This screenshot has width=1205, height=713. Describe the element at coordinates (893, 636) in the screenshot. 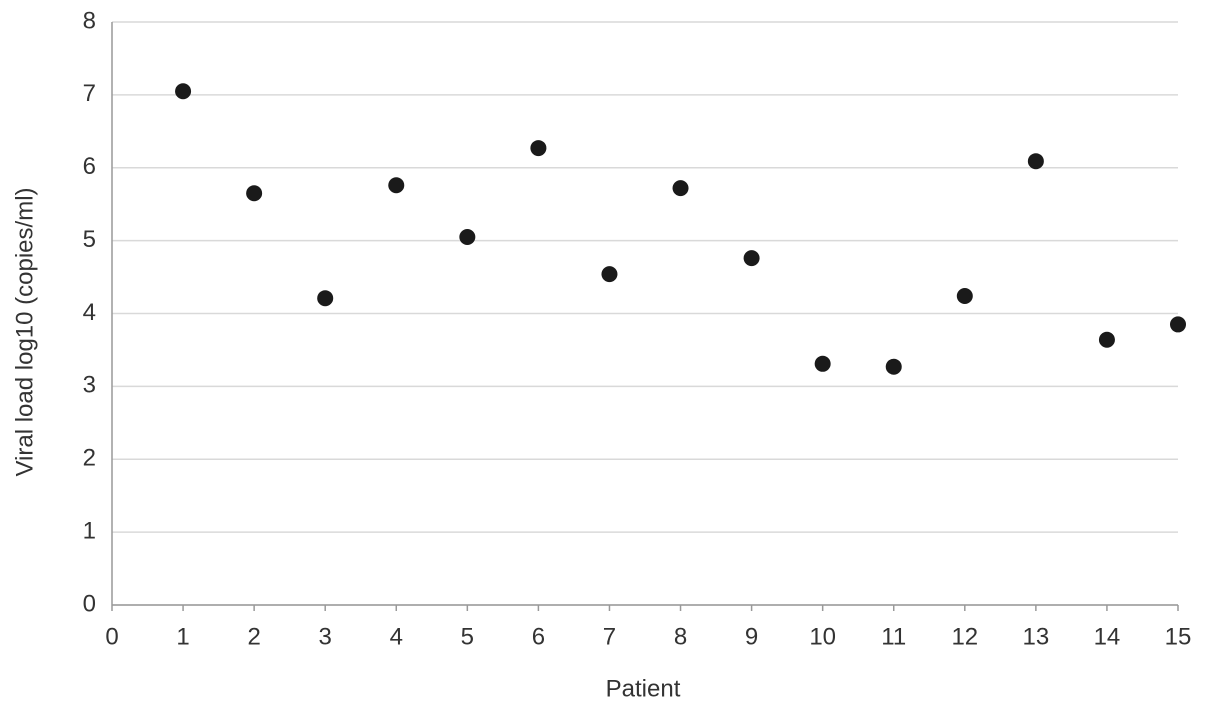

I see `x-tick-label: 11` at that location.